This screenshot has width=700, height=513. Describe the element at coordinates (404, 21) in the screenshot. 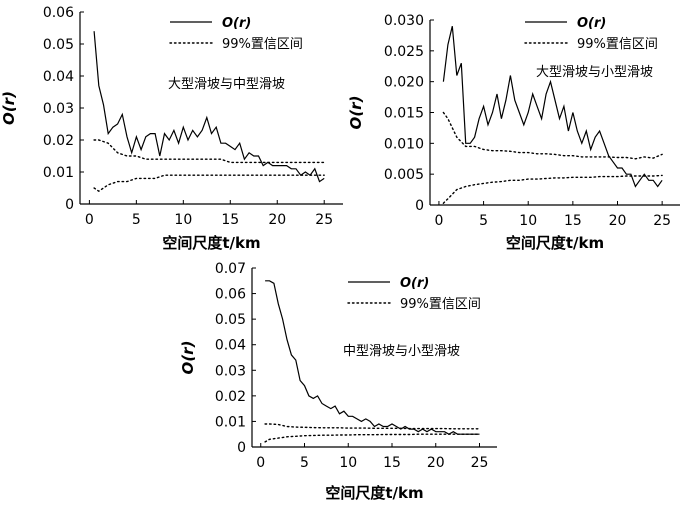

I see `y-tick-label: 0.030` at that location.